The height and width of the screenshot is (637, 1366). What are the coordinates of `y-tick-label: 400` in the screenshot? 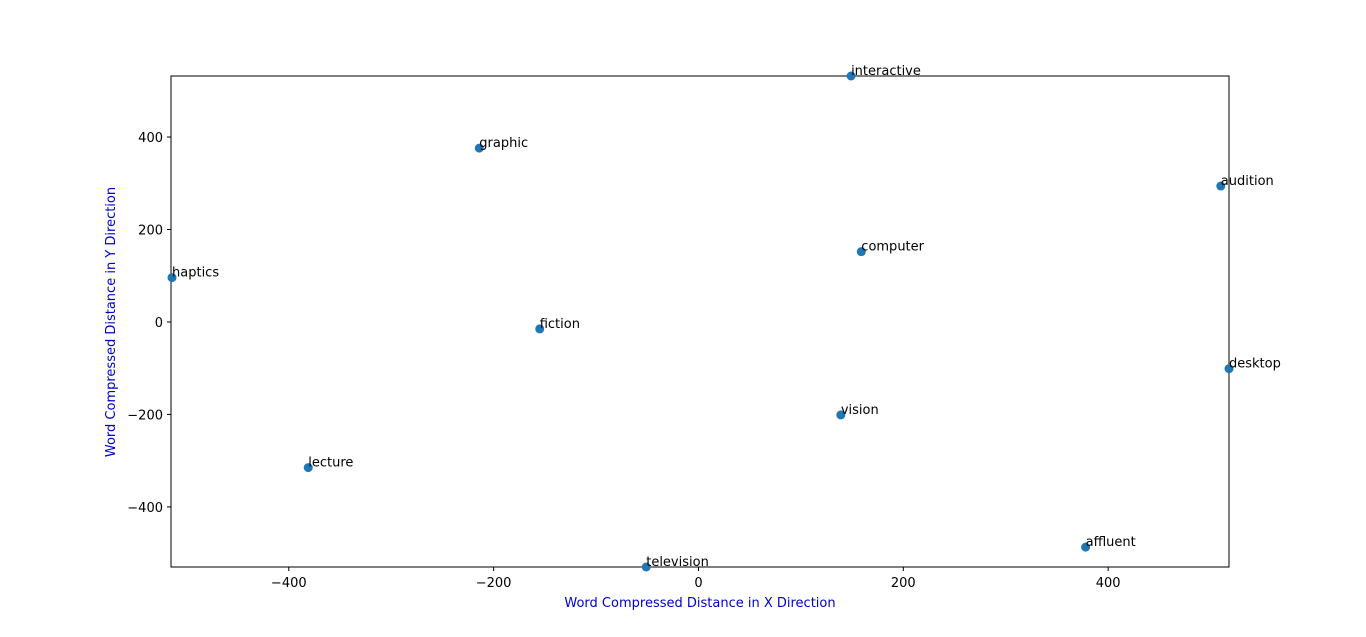 It's located at (150, 138).